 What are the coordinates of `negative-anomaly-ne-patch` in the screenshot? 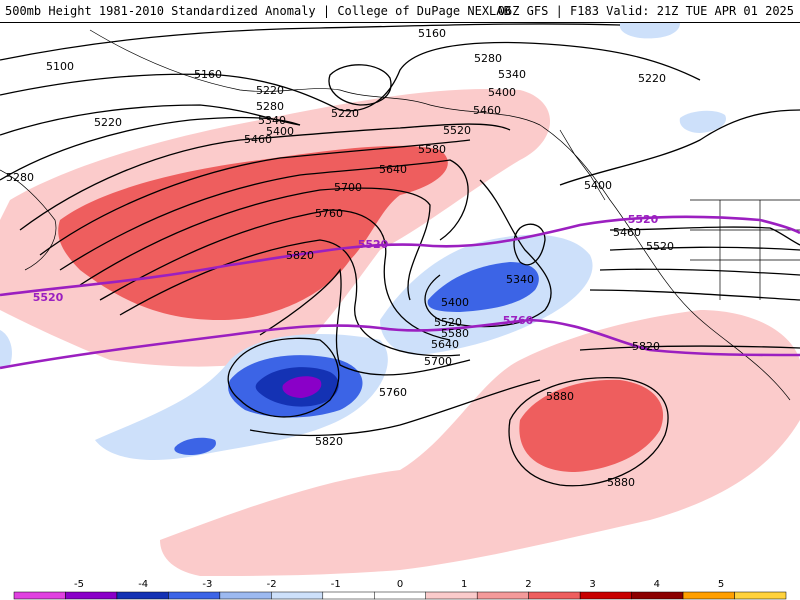 It's located at (702, 121).